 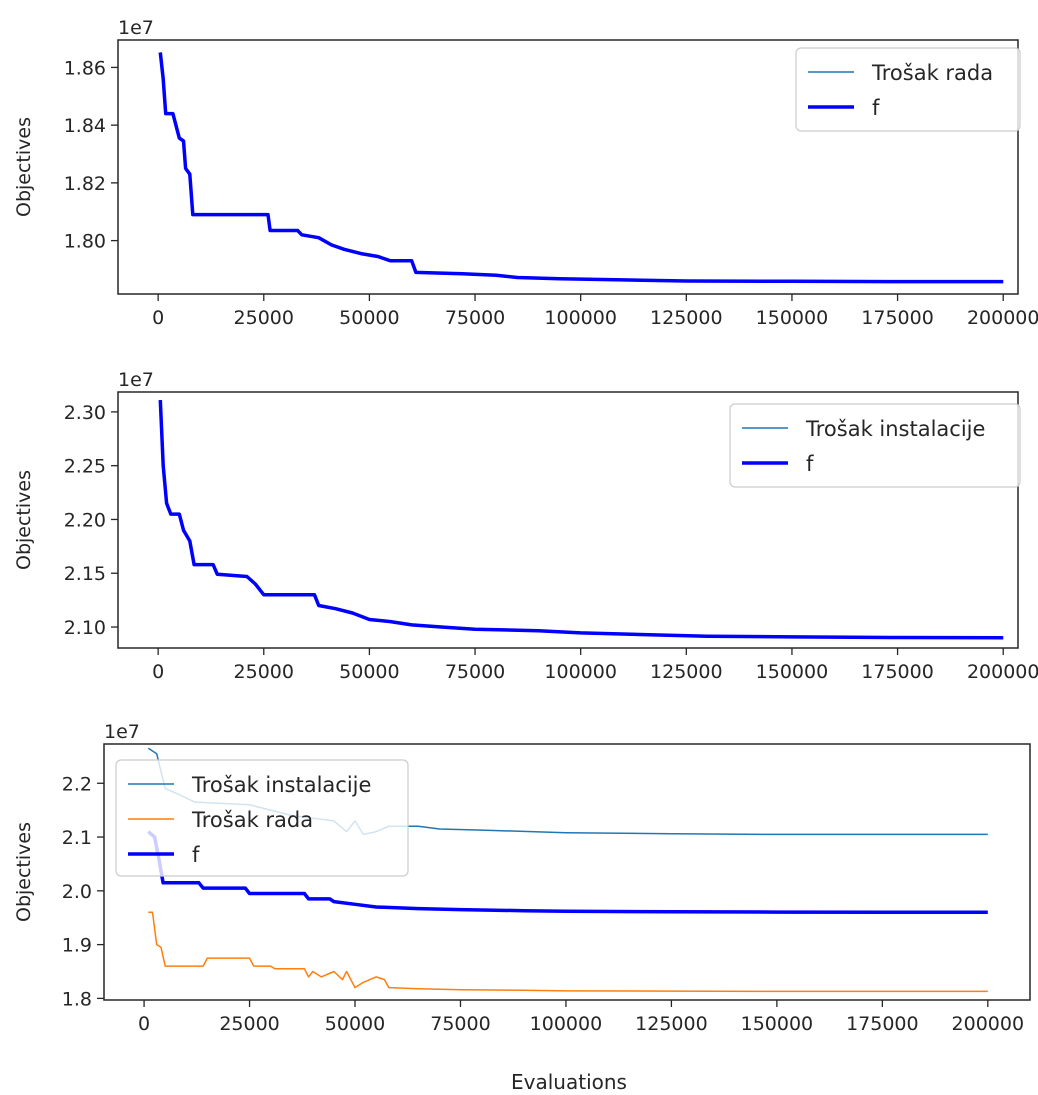 What do you see at coordinates (85, 126) in the screenshot?
I see `y-tick-label: 1.84` at bounding box center [85, 126].